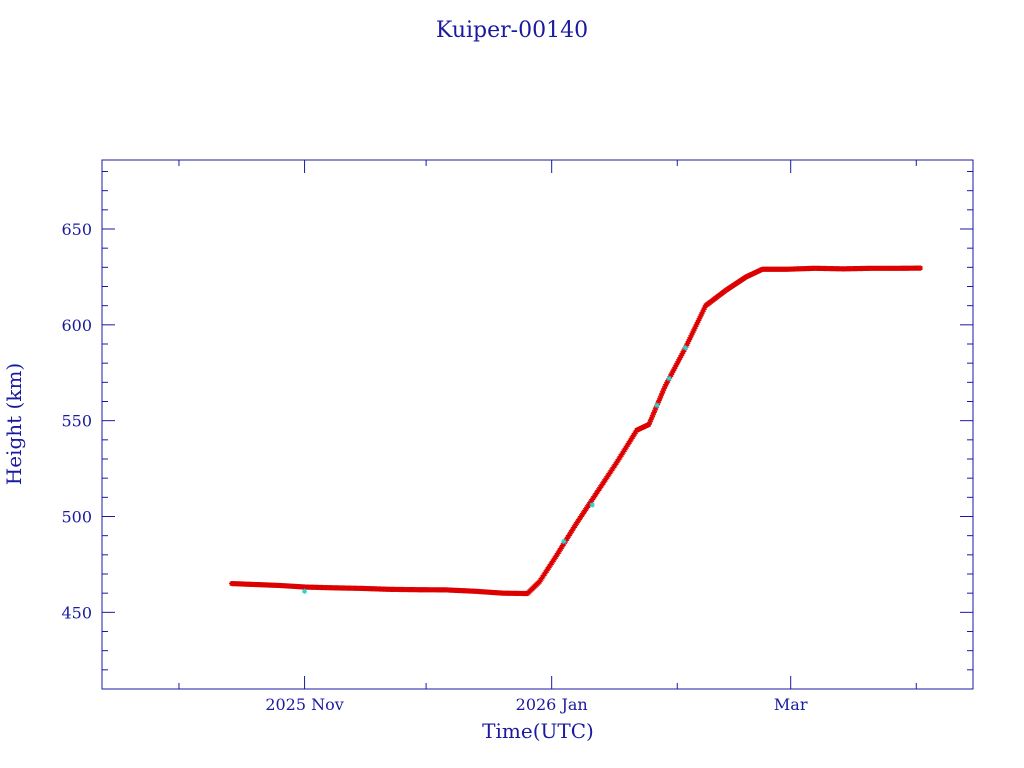 The width and height of the screenshot is (1024, 768). I want to click on x-tick-label: 2025 Nov, so click(304, 704).